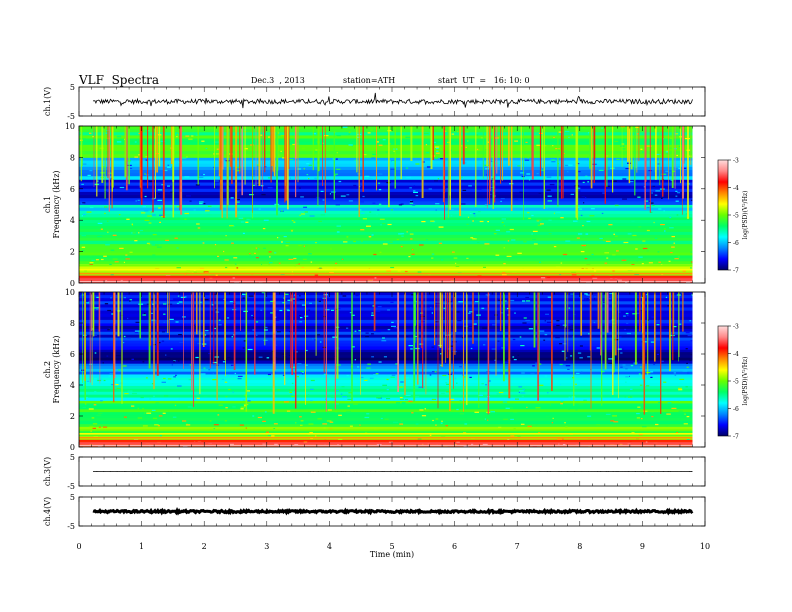 The height and width of the screenshot is (612, 792). Describe the element at coordinates (386, 373) in the screenshot. I see `band-4-row` at that location.